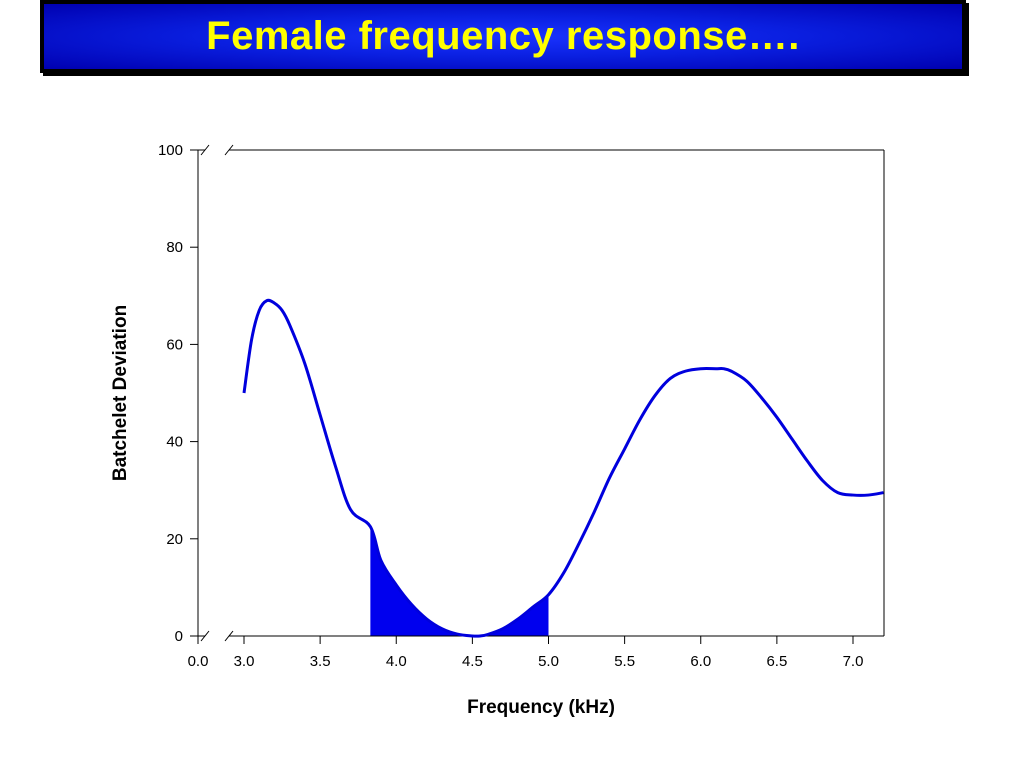  I want to click on y-tick-label: 60, so click(174, 344).